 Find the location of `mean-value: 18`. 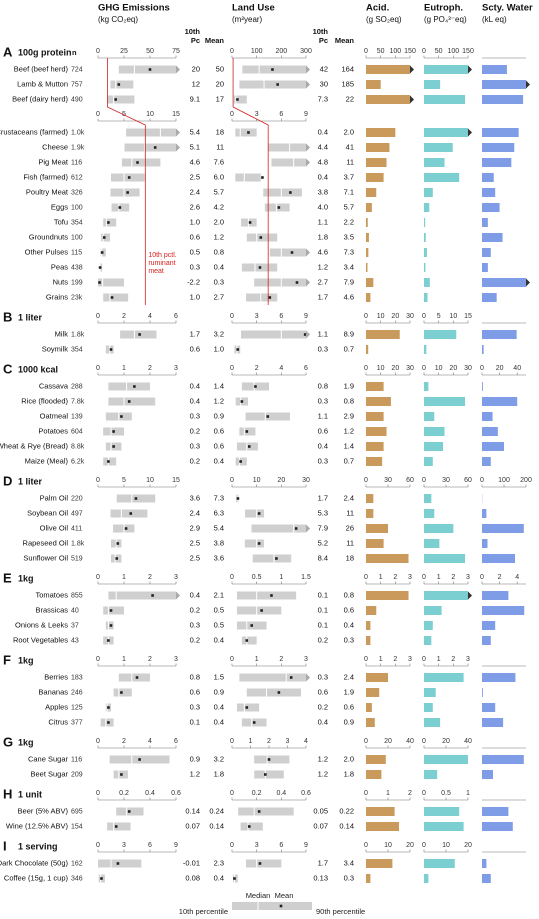

mean-value: 18 is located at coordinates (220, 131).